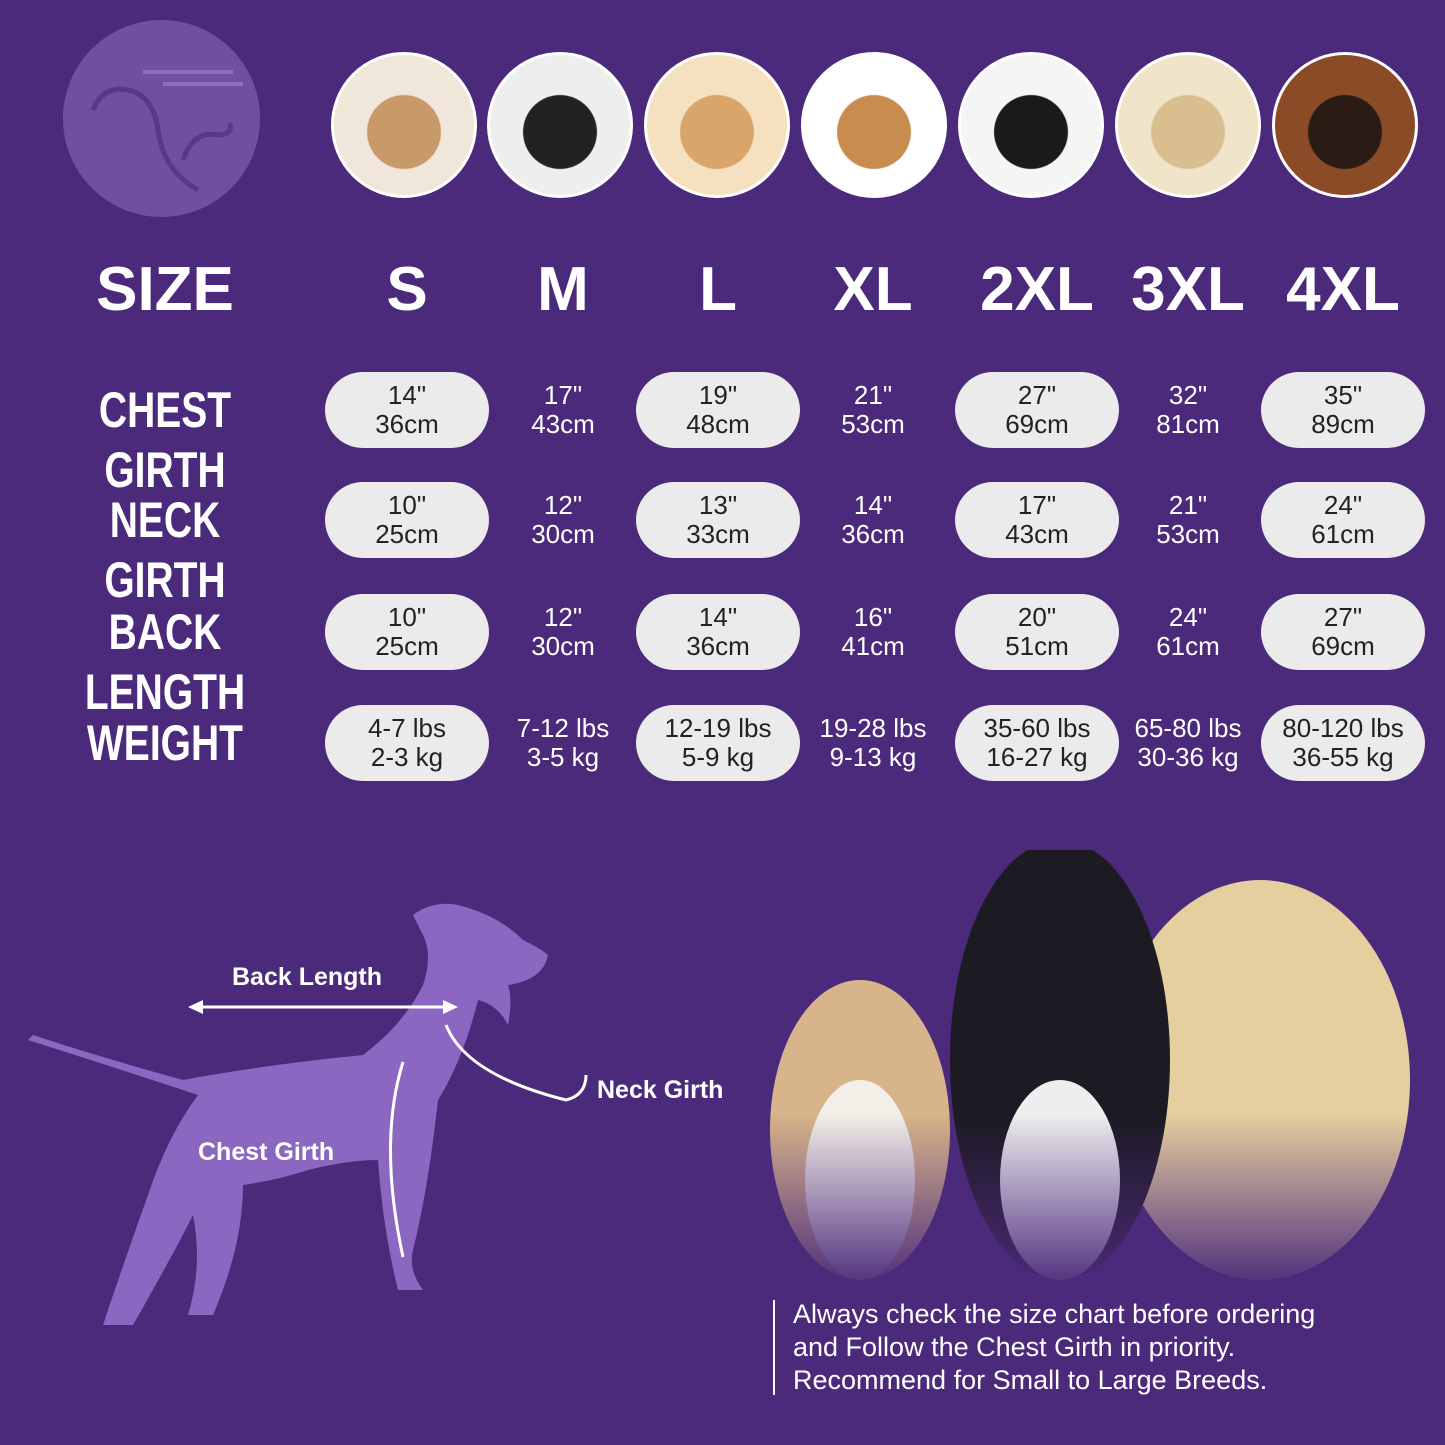 The height and width of the screenshot is (1445, 1445). What do you see at coordinates (563, 617) in the screenshot?
I see `cell-value: 12"` at bounding box center [563, 617].